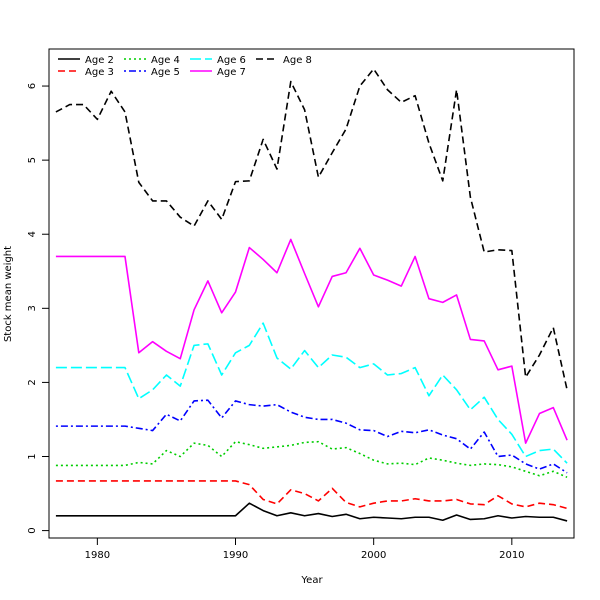 Image resolution: width=600 pixels, height=600 pixels. What do you see at coordinates (32, 160) in the screenshot?
I see `y-tick-label: 5` at bounding box center [32, 160].